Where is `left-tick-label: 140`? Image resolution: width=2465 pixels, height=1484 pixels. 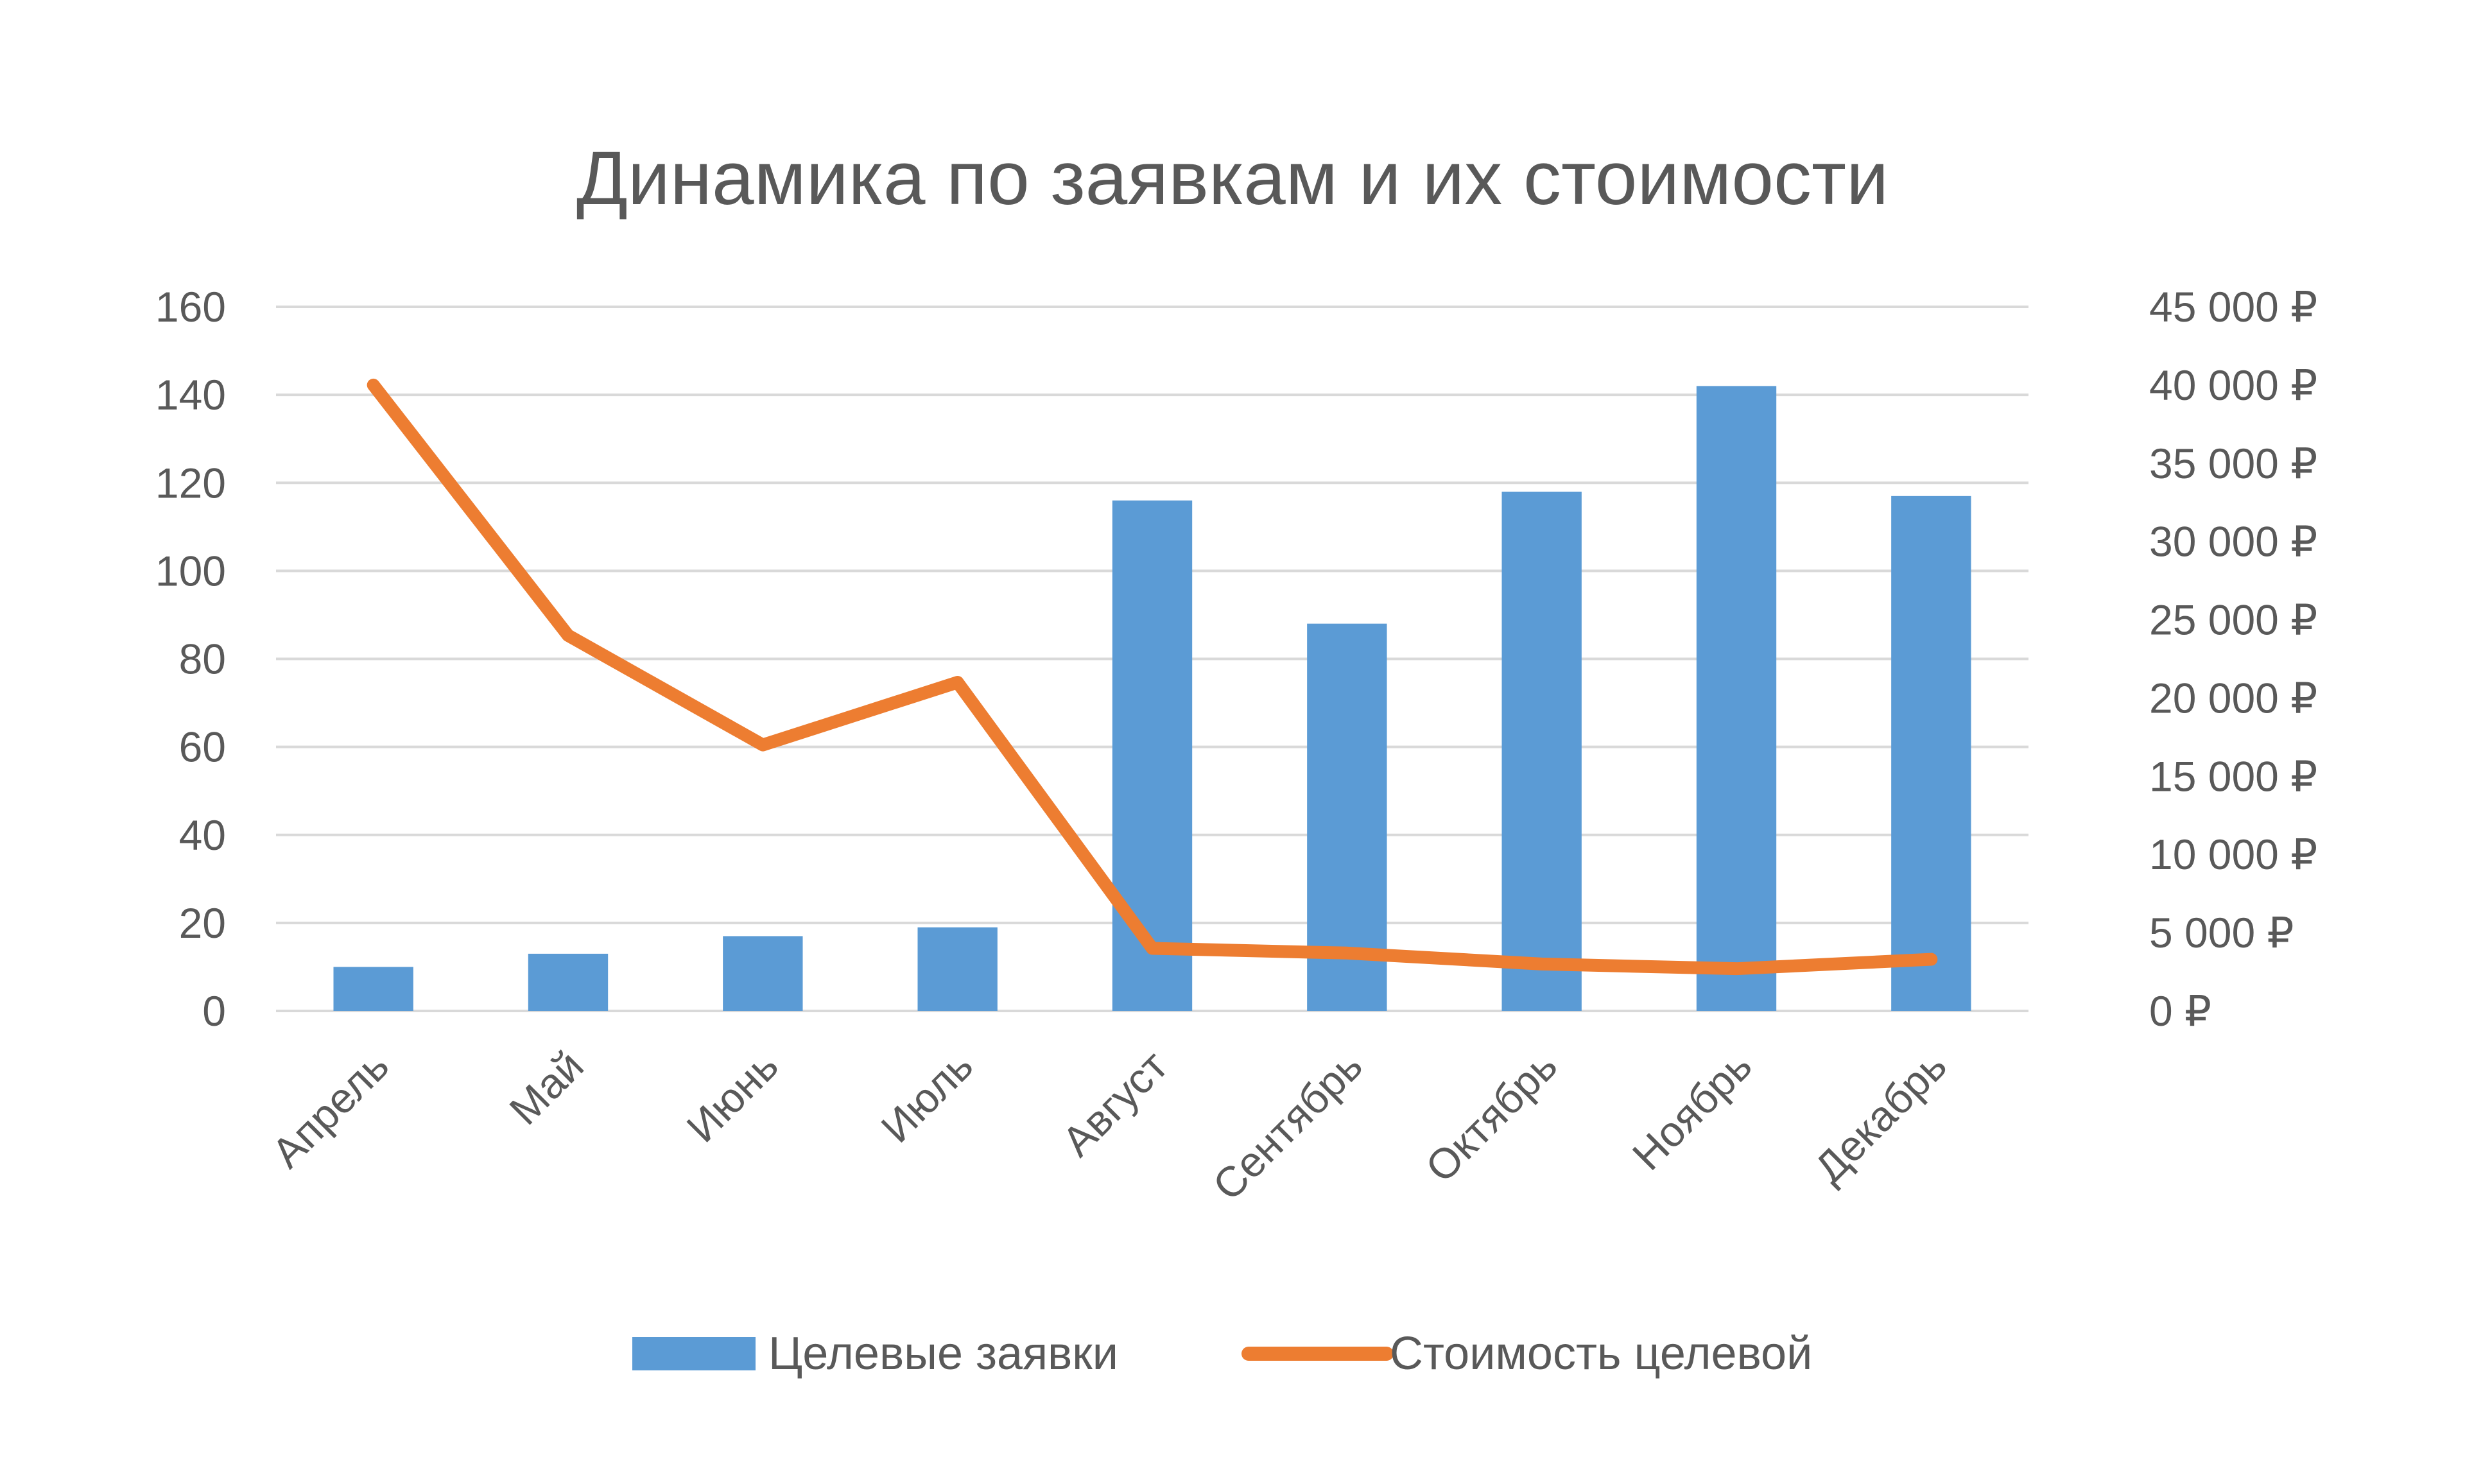 left-tick-label: 140 is located at coordinates (190, 394).